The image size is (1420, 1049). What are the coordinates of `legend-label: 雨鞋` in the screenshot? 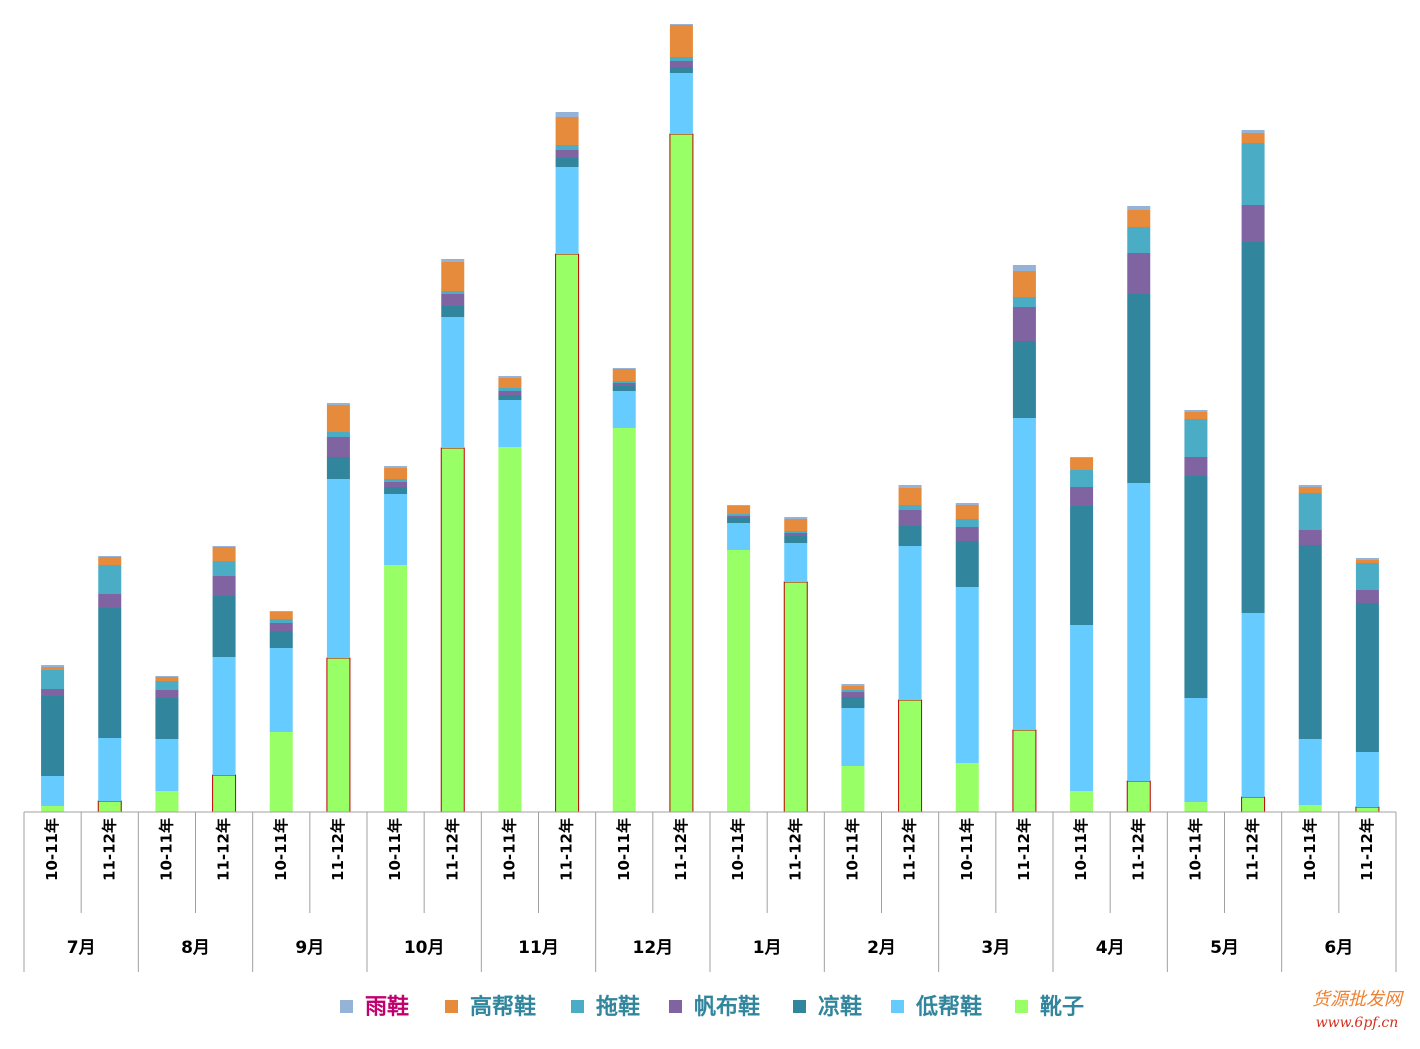 It's located at (387, 1007).